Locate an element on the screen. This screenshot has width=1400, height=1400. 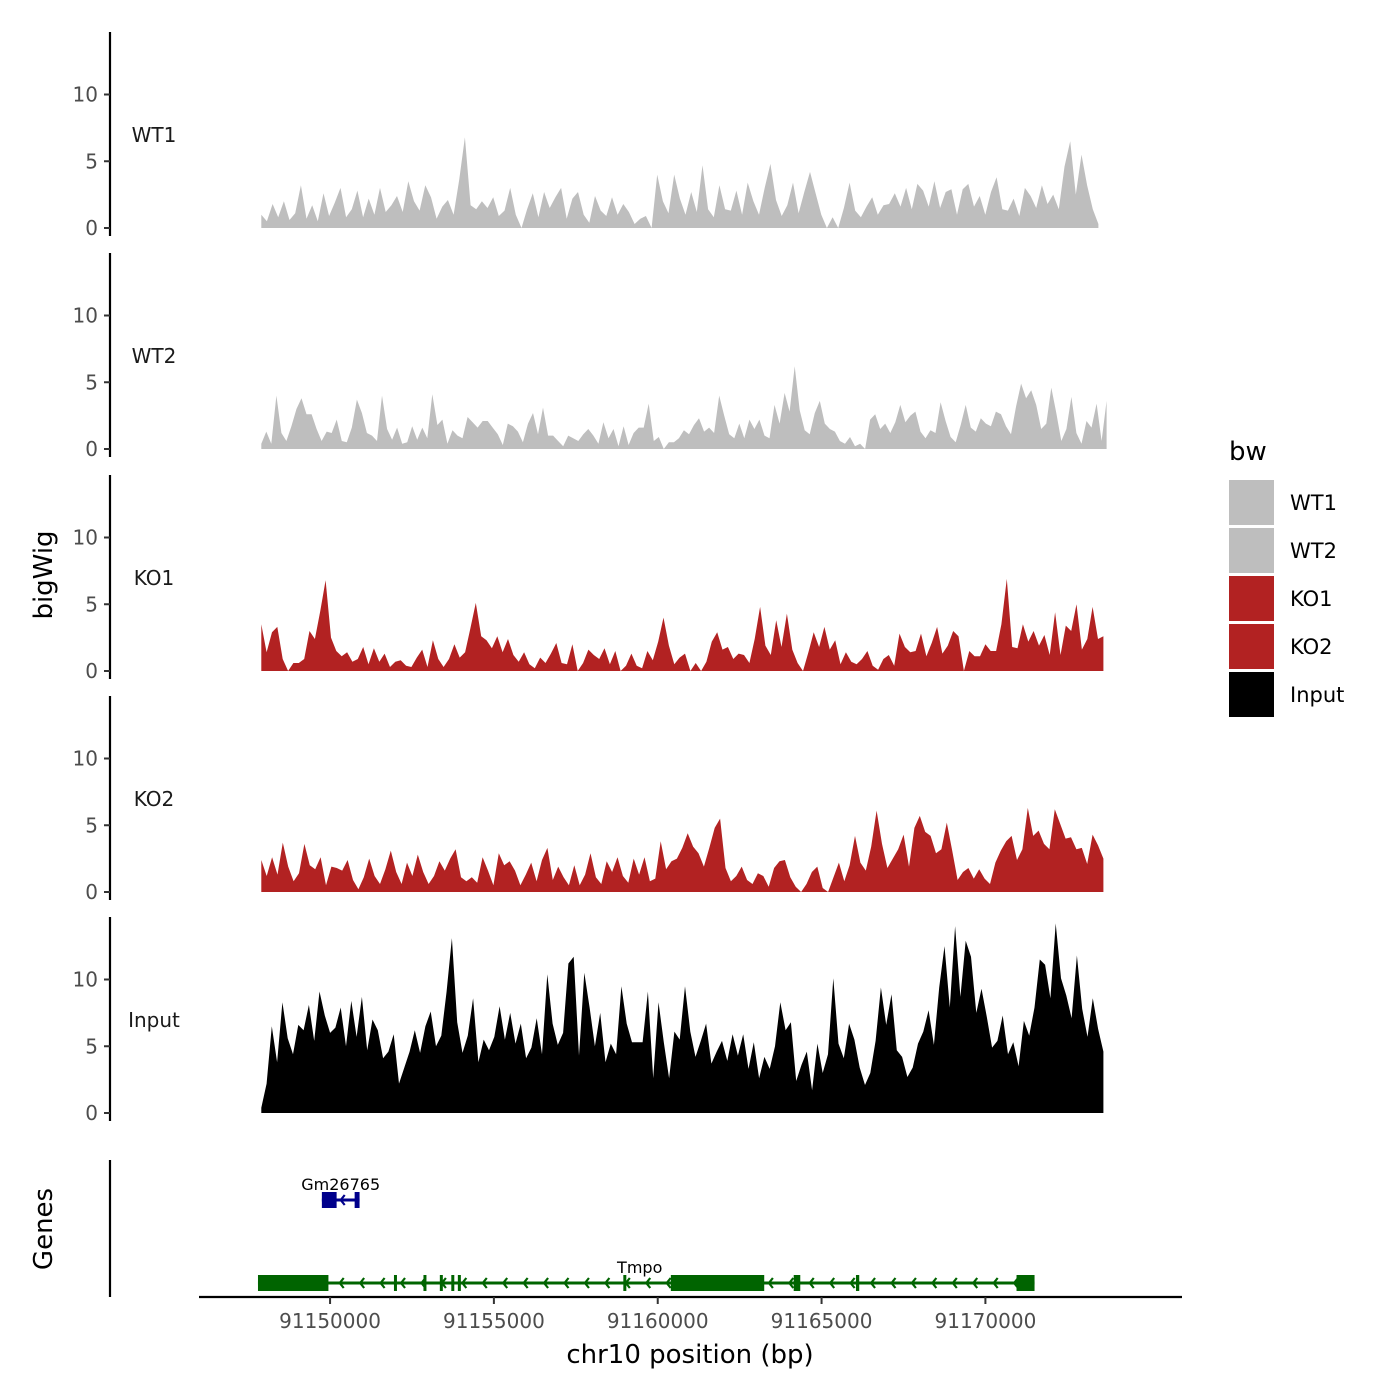
x-tick-label: 91160000 is located at coordinates (658, 1321).